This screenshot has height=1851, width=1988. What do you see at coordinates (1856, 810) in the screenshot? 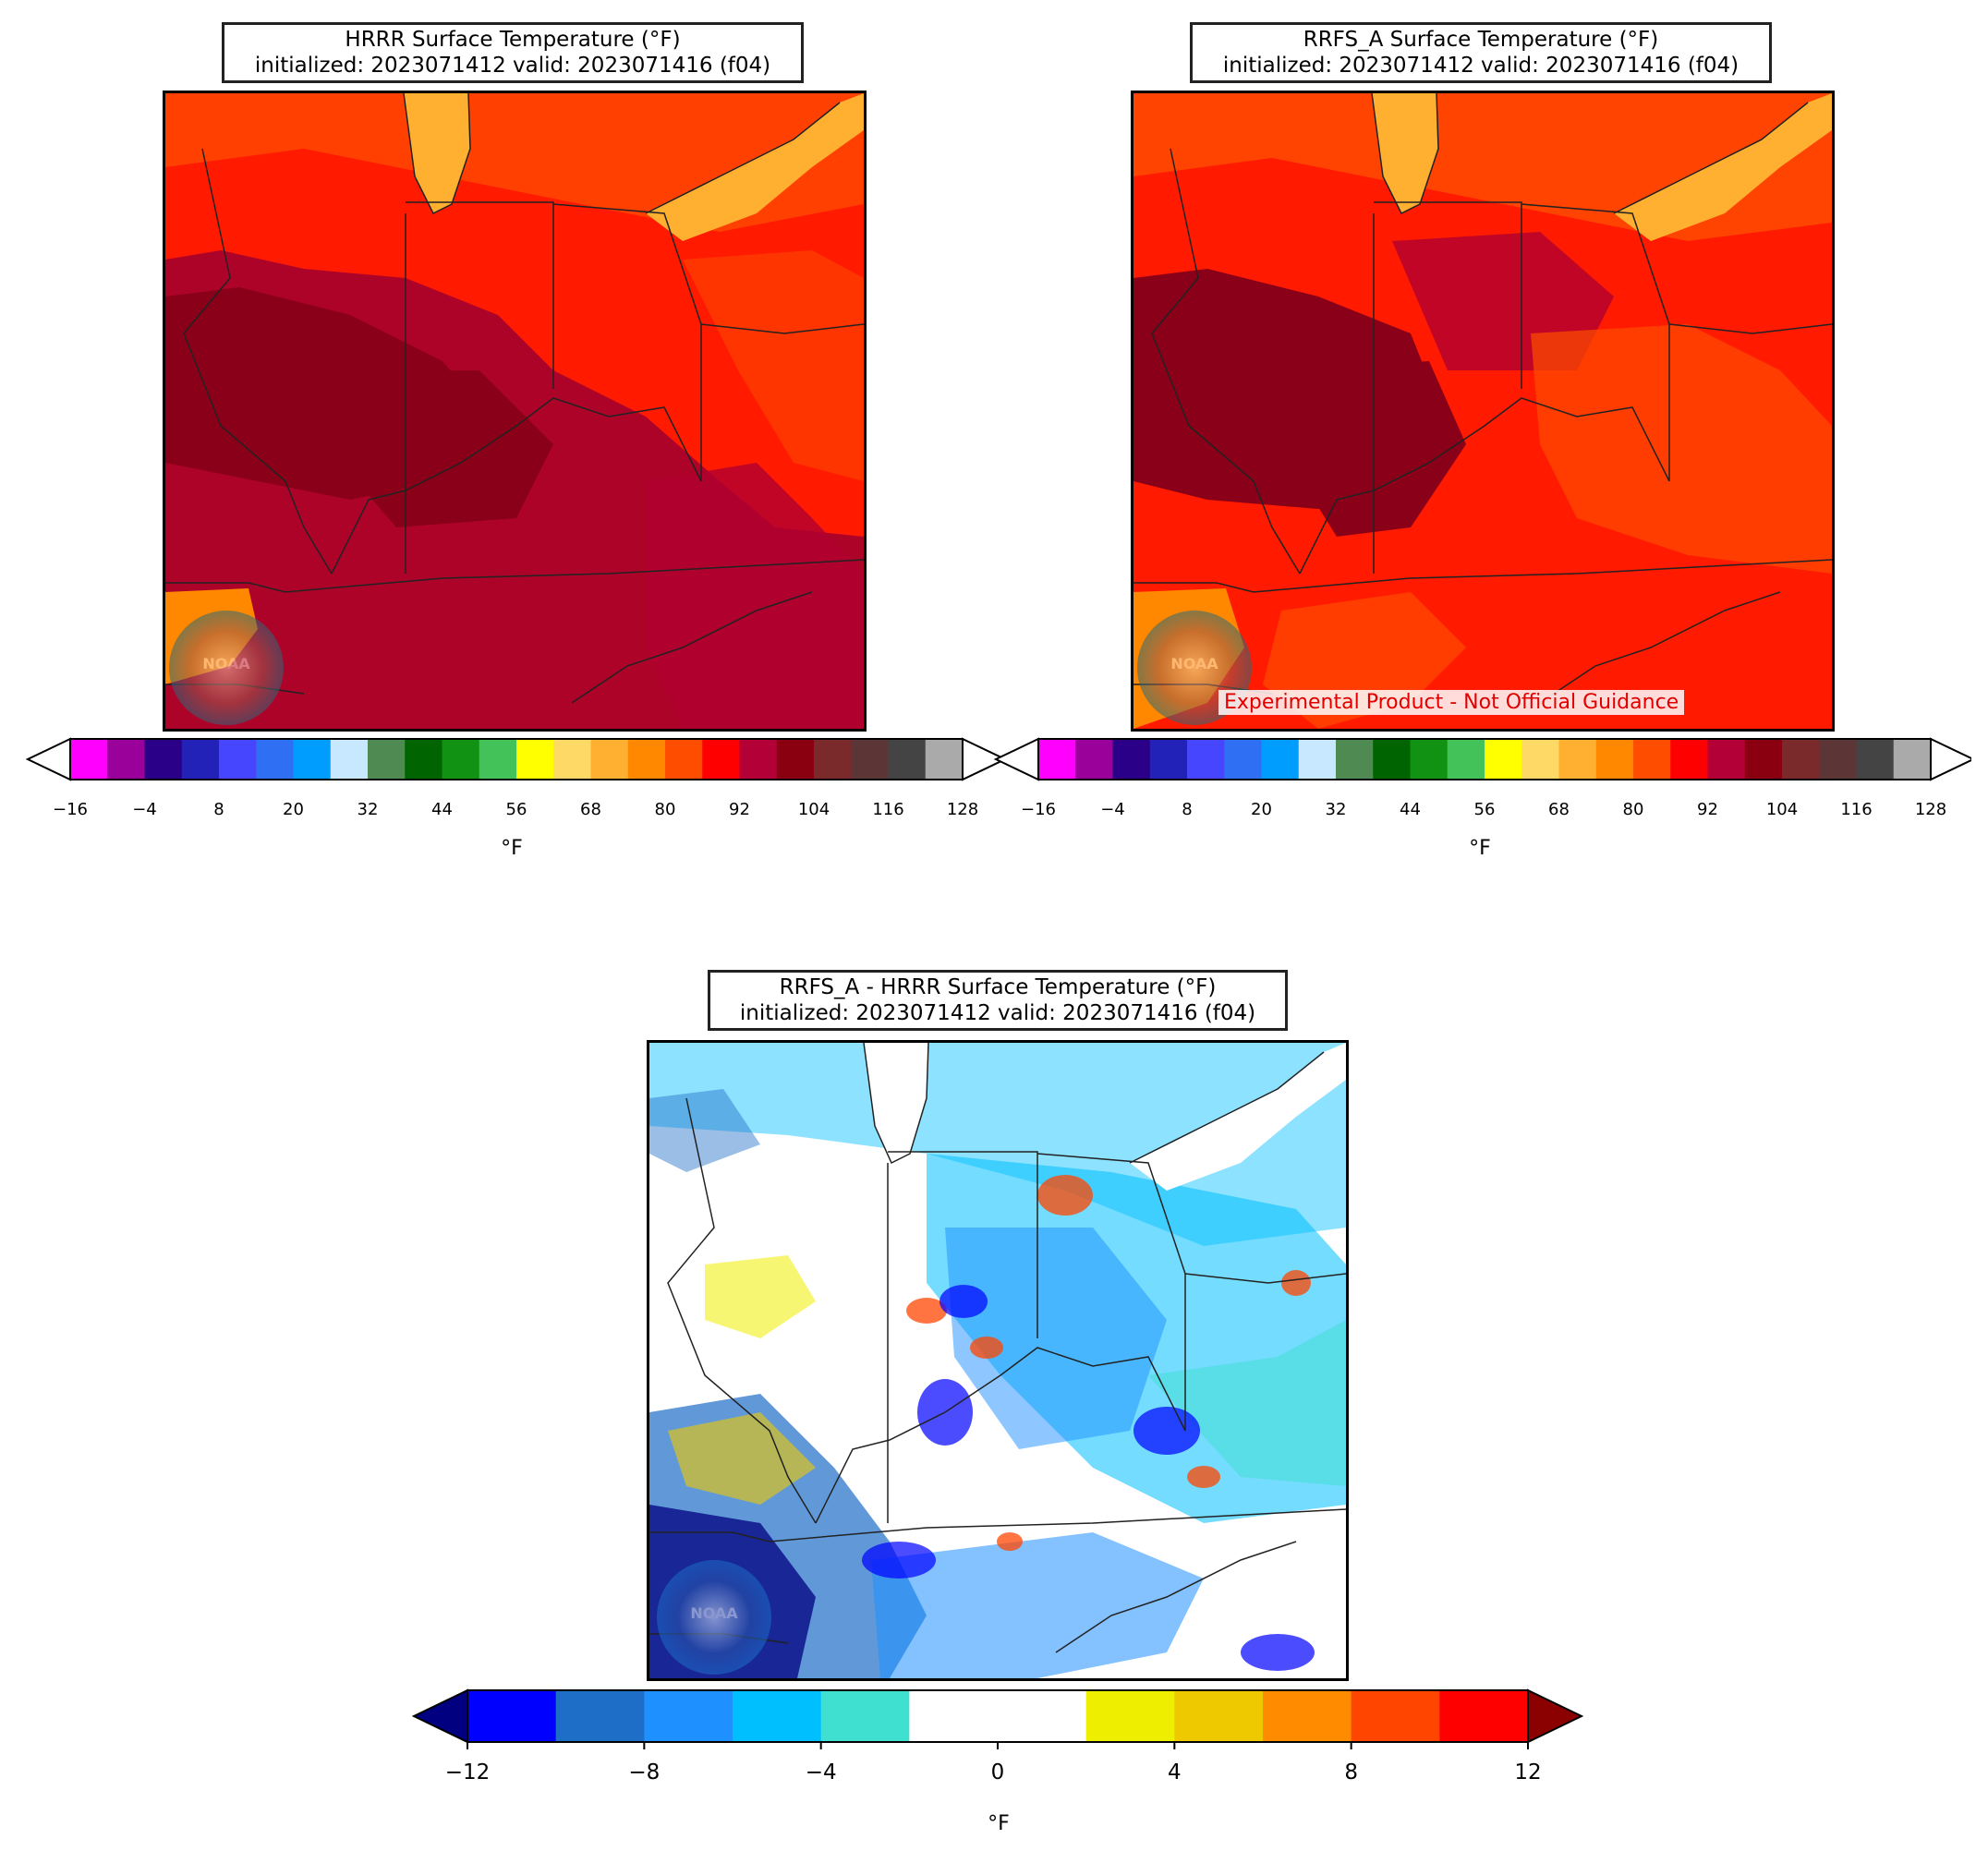
I see `rrfs-colorbar-tick-label: 116` at bounding box center [1856, 810].